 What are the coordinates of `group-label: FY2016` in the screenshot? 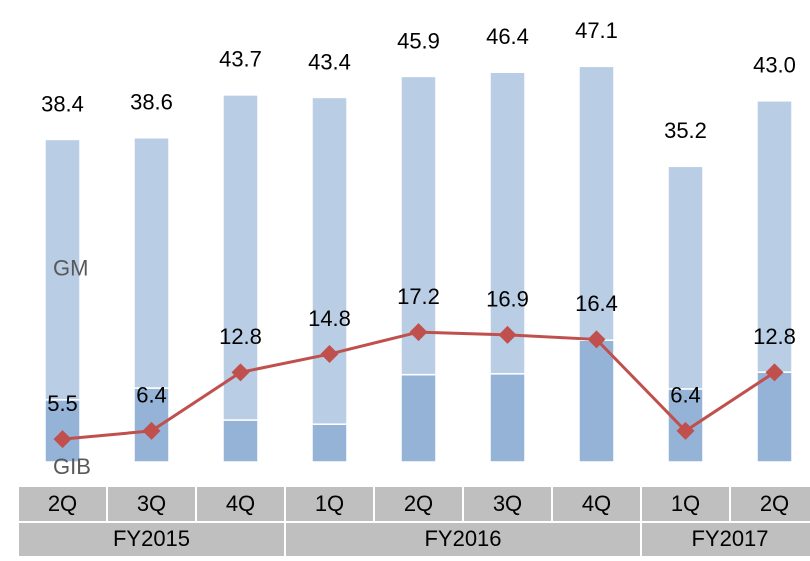 It's located at (462, 538).